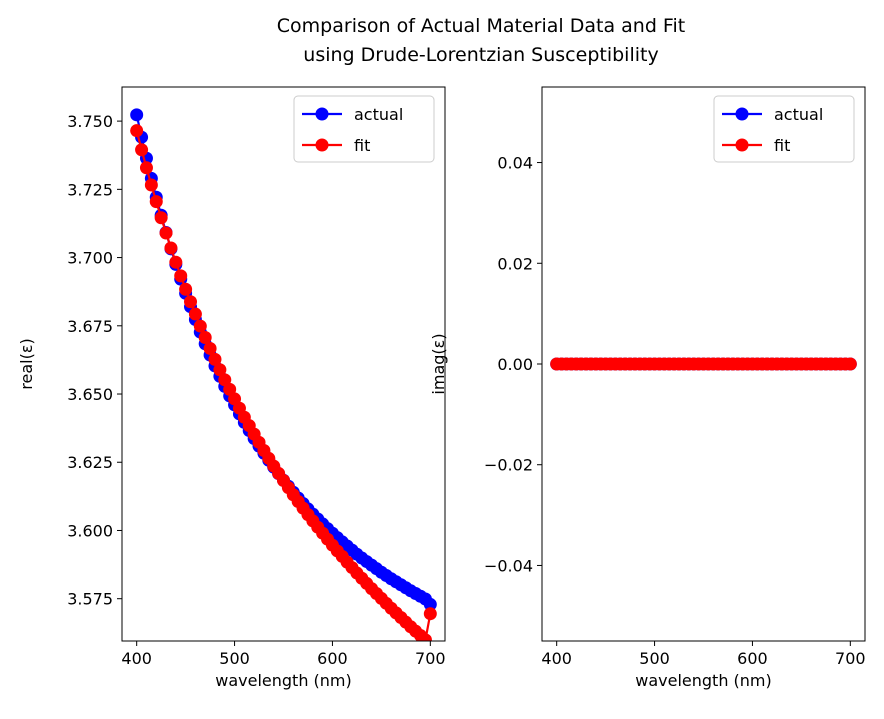  I want to click on y-tick-label: 3.625, so click(90, 462).